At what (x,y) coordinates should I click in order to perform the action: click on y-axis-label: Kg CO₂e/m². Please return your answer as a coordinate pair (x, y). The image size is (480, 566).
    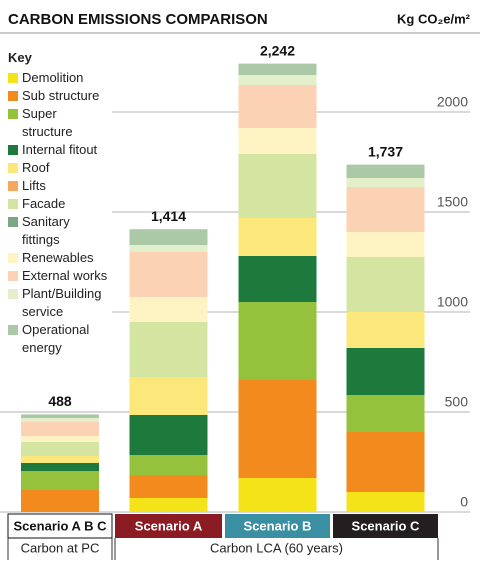
    Looking at the image, I should click on (434, 18).